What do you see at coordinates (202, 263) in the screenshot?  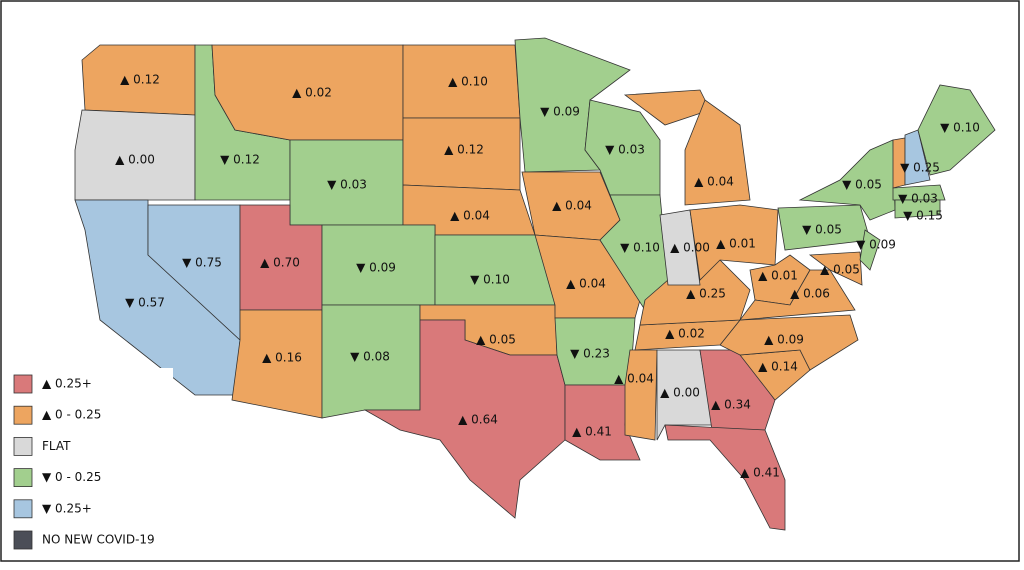 I see `state-label: ▼ 0.75` at bounding box center [202, 263].